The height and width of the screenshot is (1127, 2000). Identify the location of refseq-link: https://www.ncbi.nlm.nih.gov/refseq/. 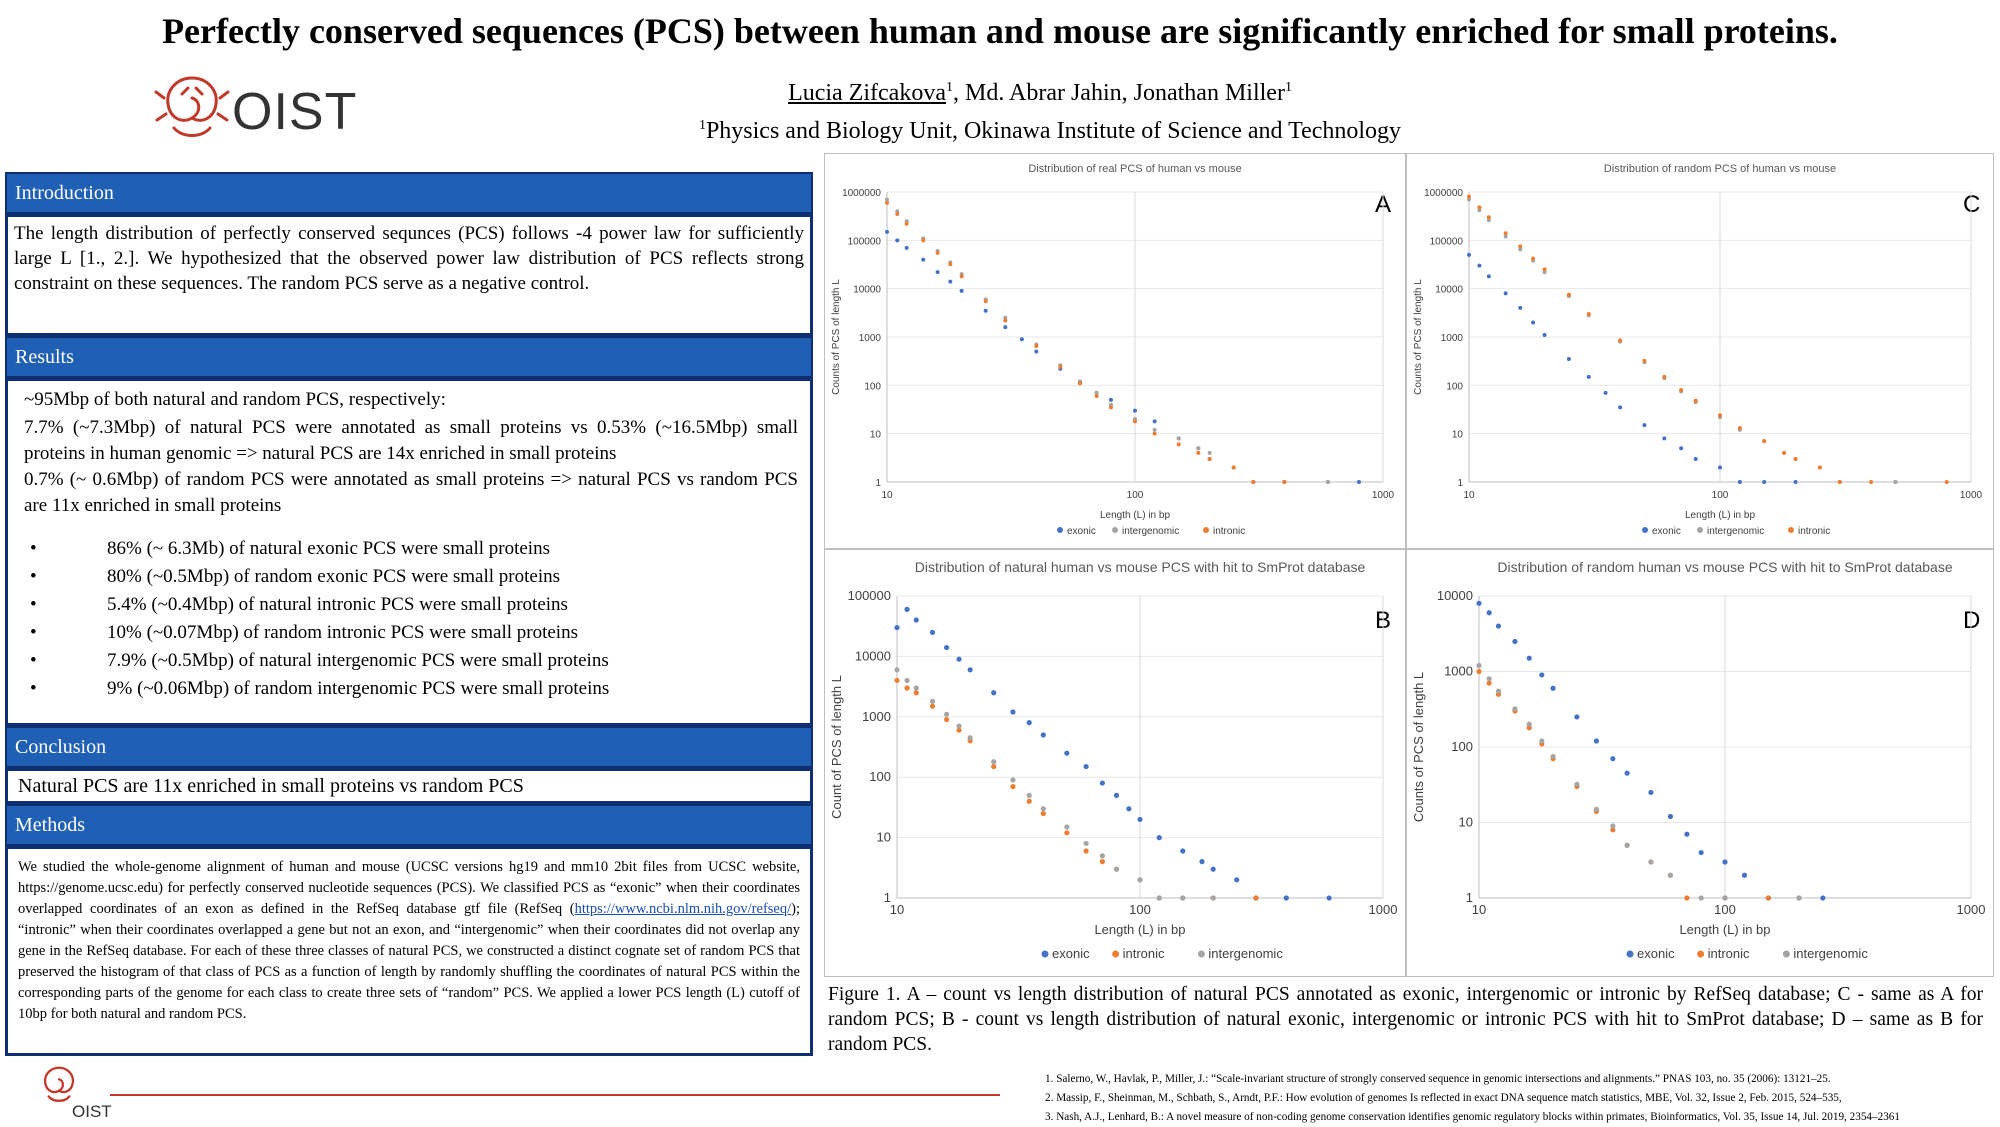
(683, 909).